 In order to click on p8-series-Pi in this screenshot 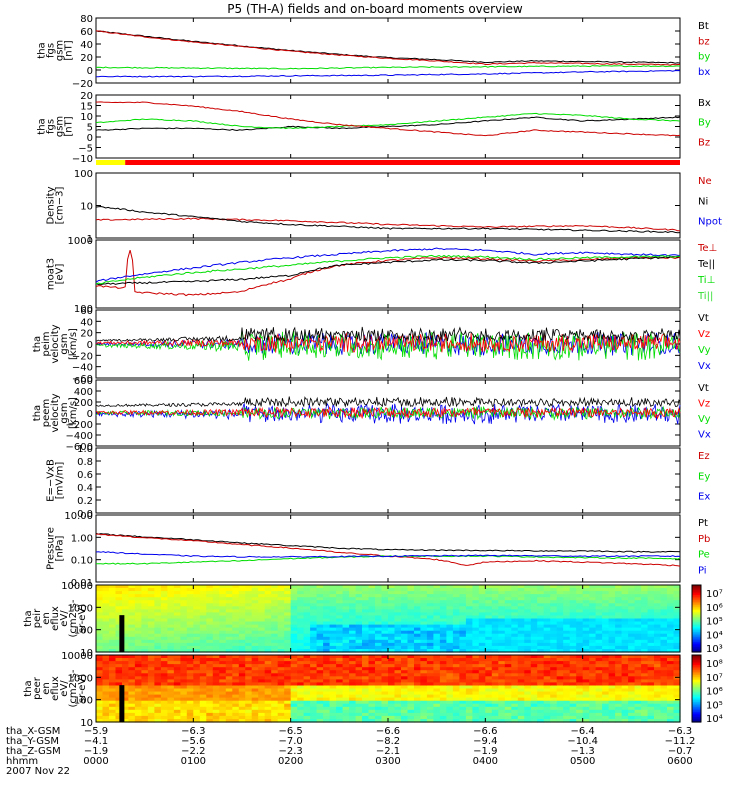, I will do `click(388, 554)`.